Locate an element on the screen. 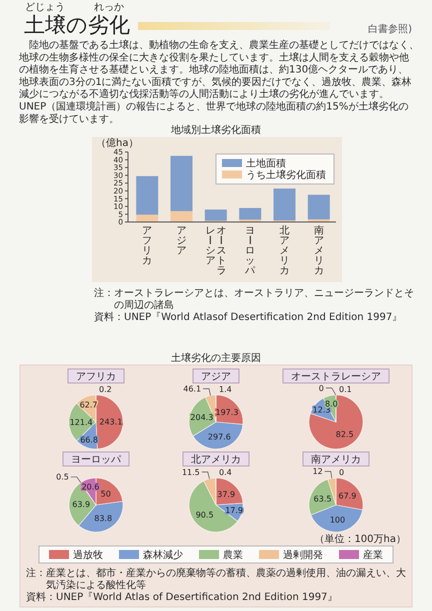 The image size is (432, 611). data-label: 63.5 is located at coordinates (323, 499).